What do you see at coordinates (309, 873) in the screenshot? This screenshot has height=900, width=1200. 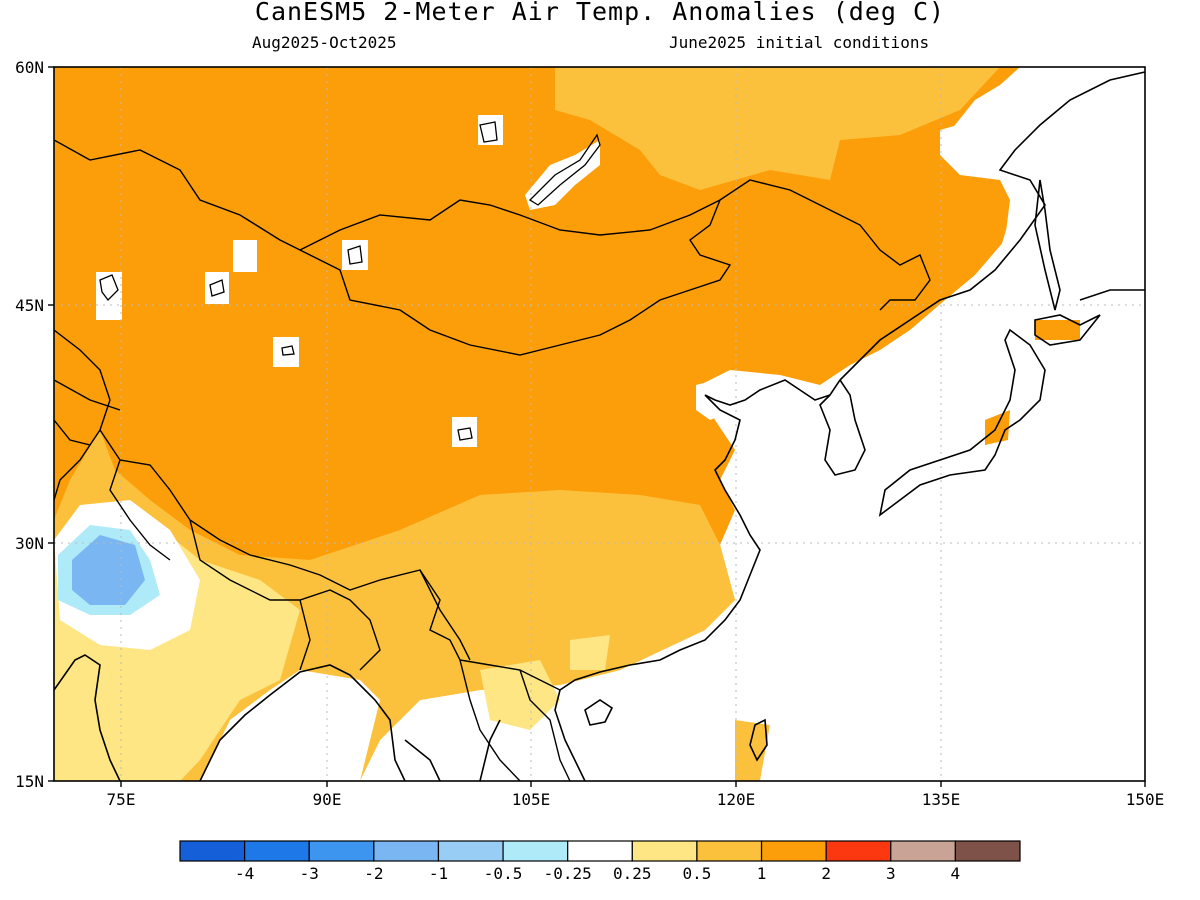 I see `colorbar-label: -3` at bounding box center [309, 873].